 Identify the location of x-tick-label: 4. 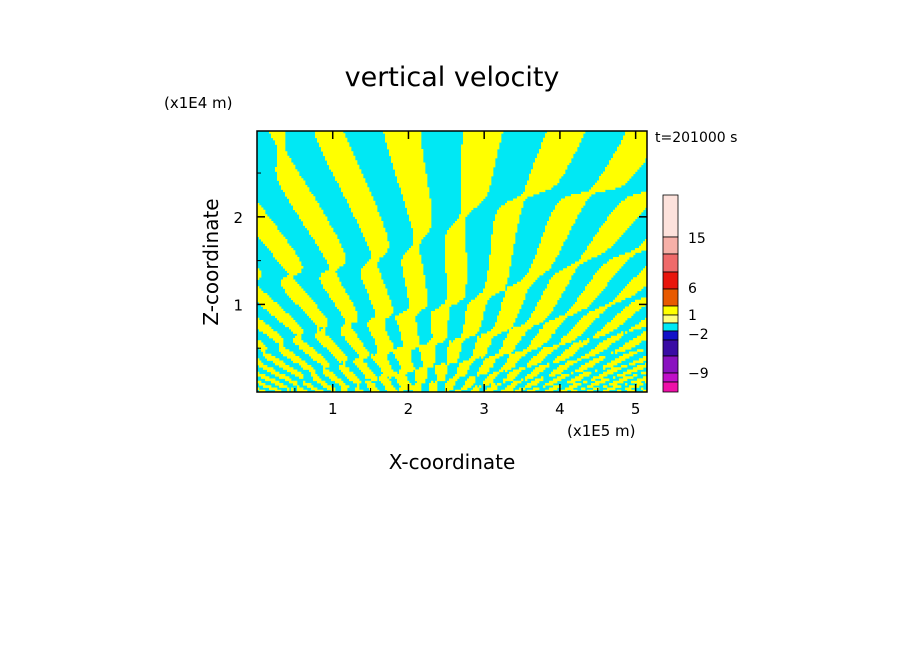
(560, 409).